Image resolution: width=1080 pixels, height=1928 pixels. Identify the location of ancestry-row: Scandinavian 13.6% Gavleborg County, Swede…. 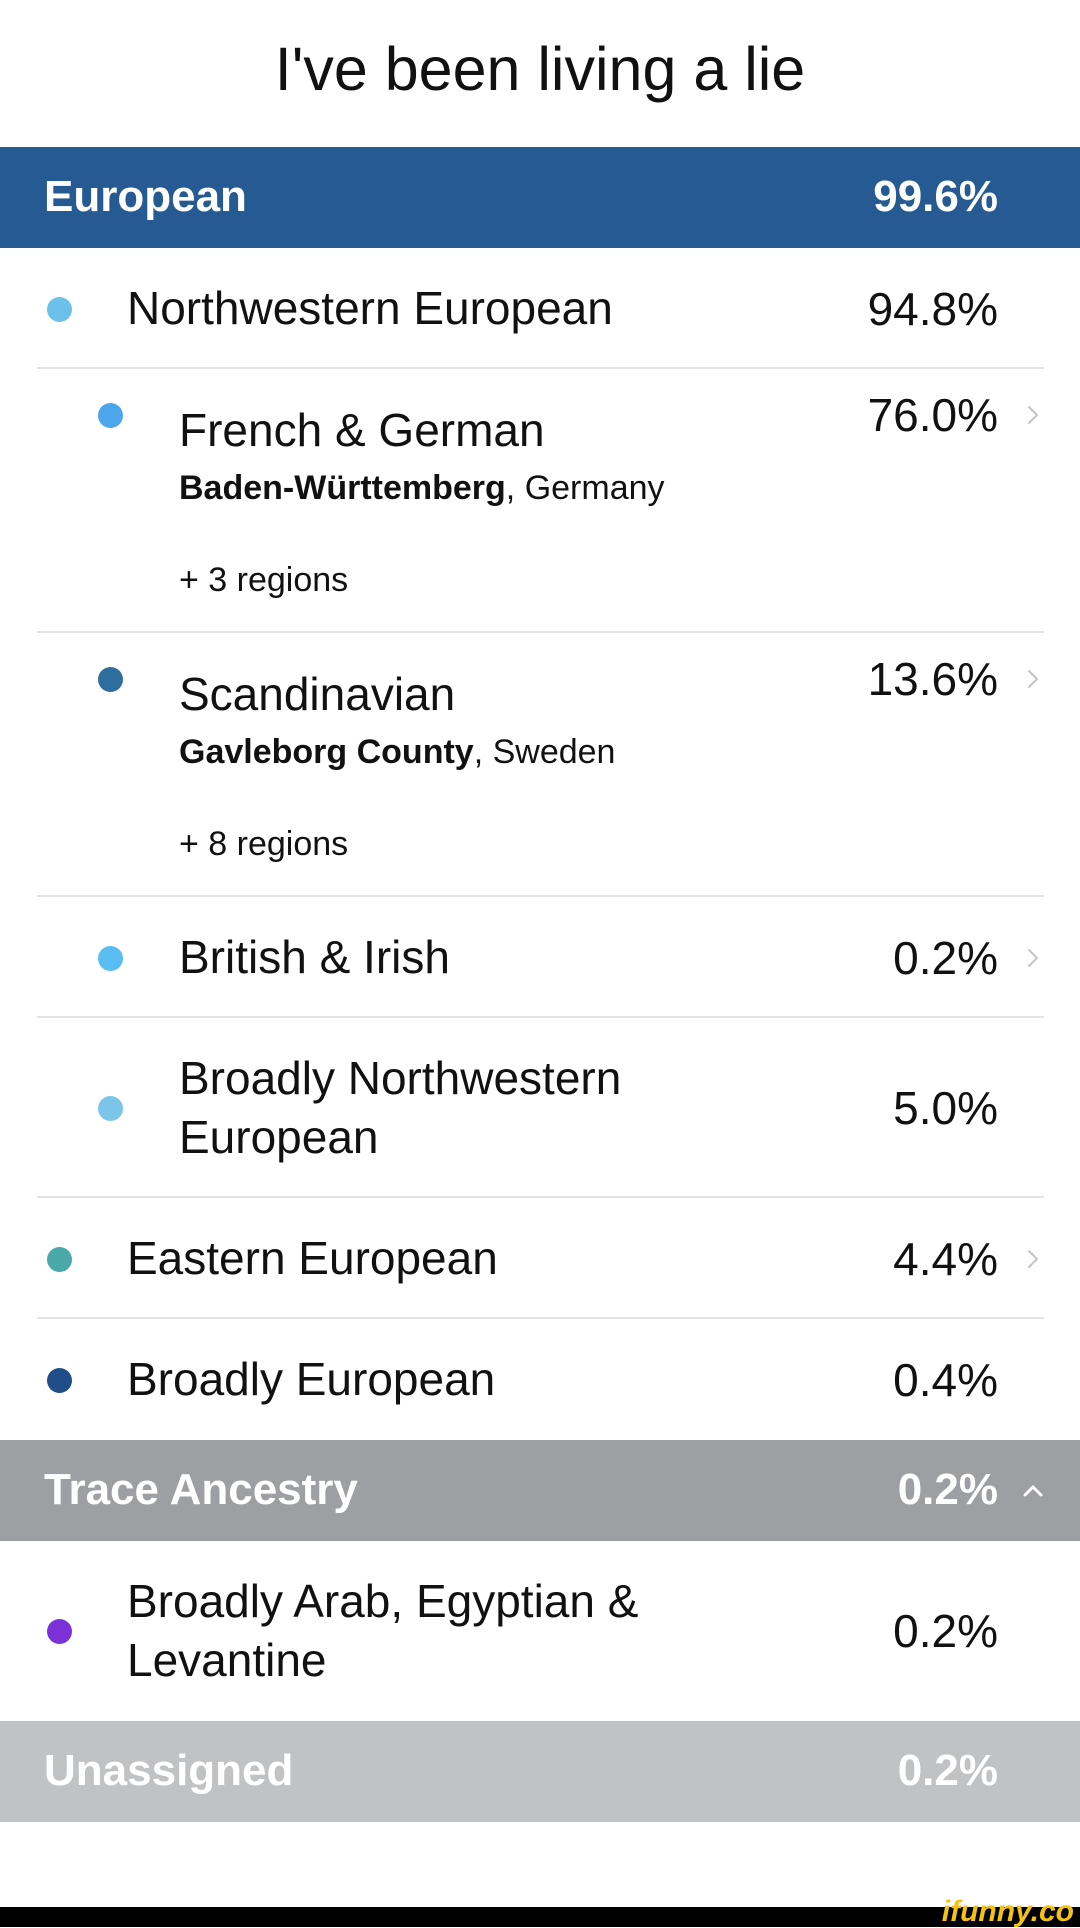
(540, 765).